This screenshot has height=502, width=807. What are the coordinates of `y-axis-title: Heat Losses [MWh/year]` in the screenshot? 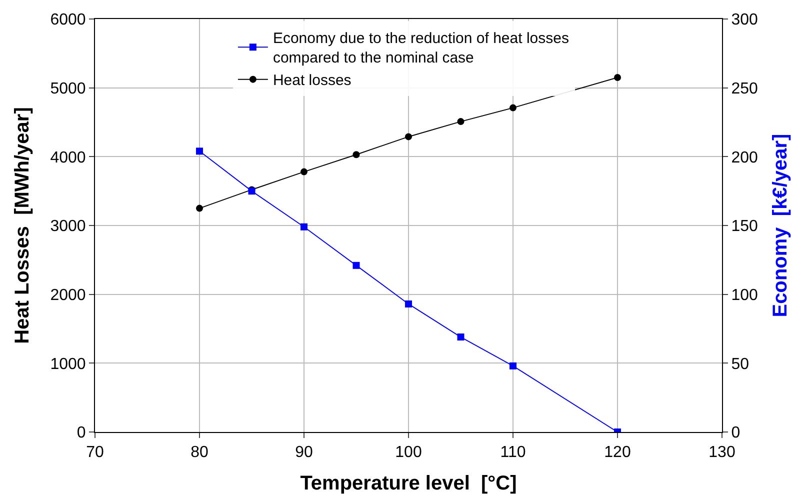 It's located at (23, 225).